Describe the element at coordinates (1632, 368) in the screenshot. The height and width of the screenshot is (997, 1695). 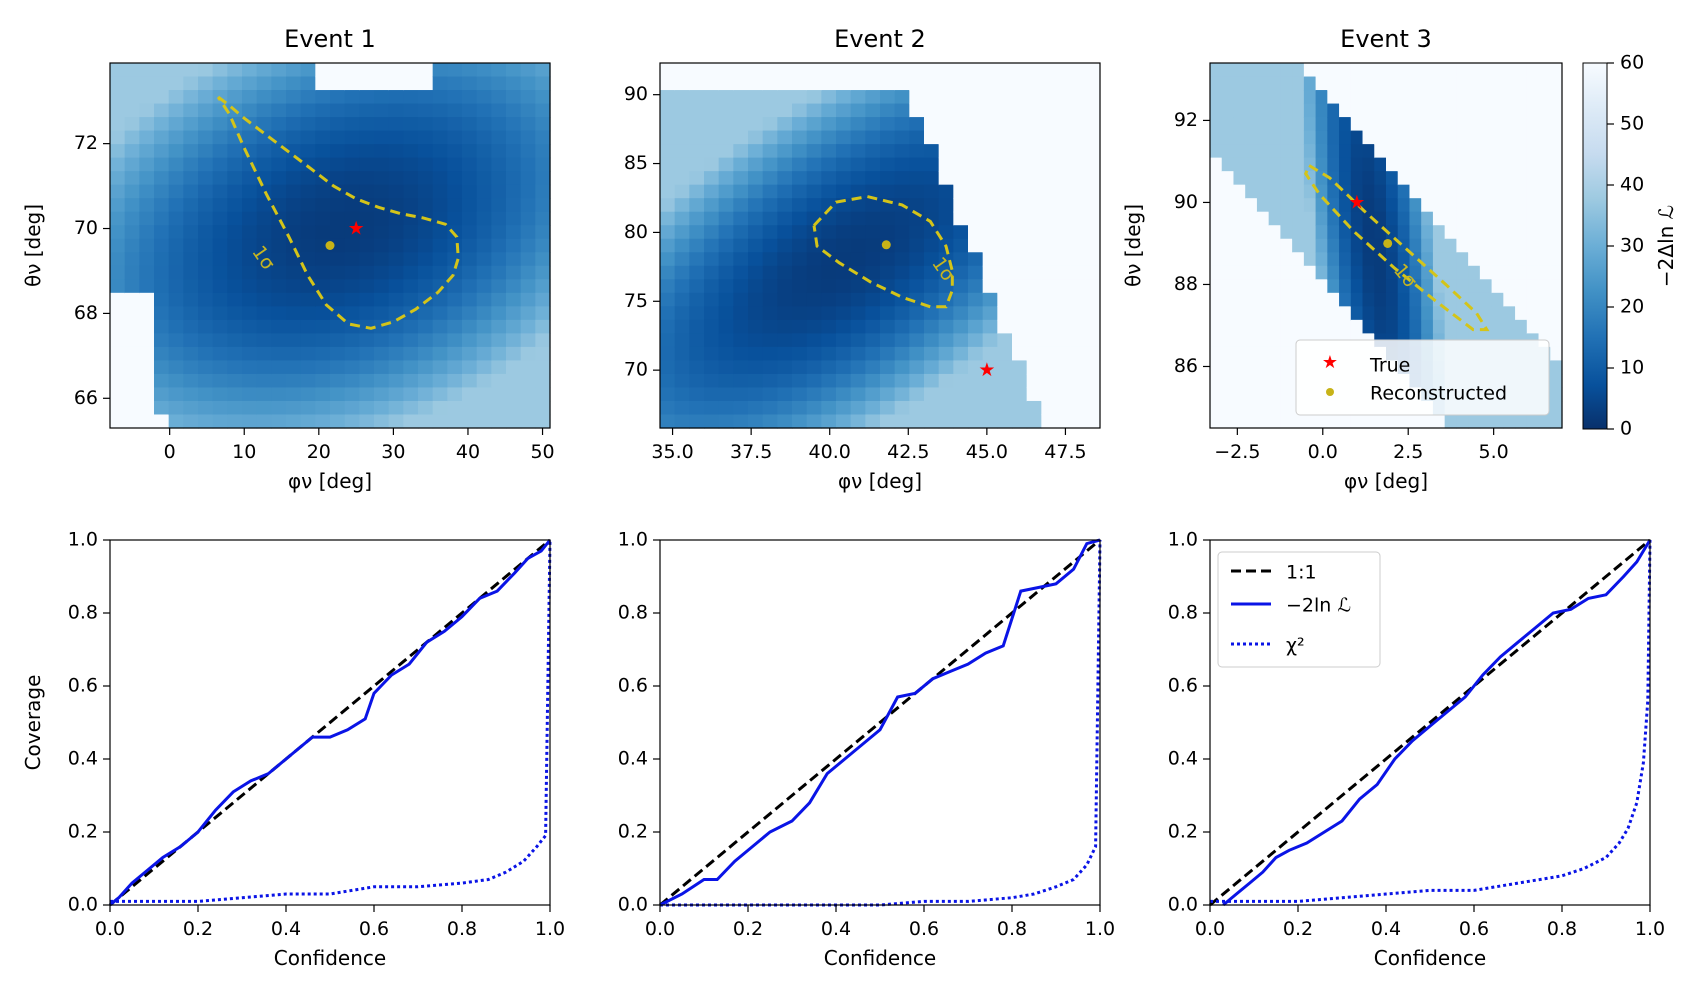
I see `colorbar-tick-label: 10` at that location.